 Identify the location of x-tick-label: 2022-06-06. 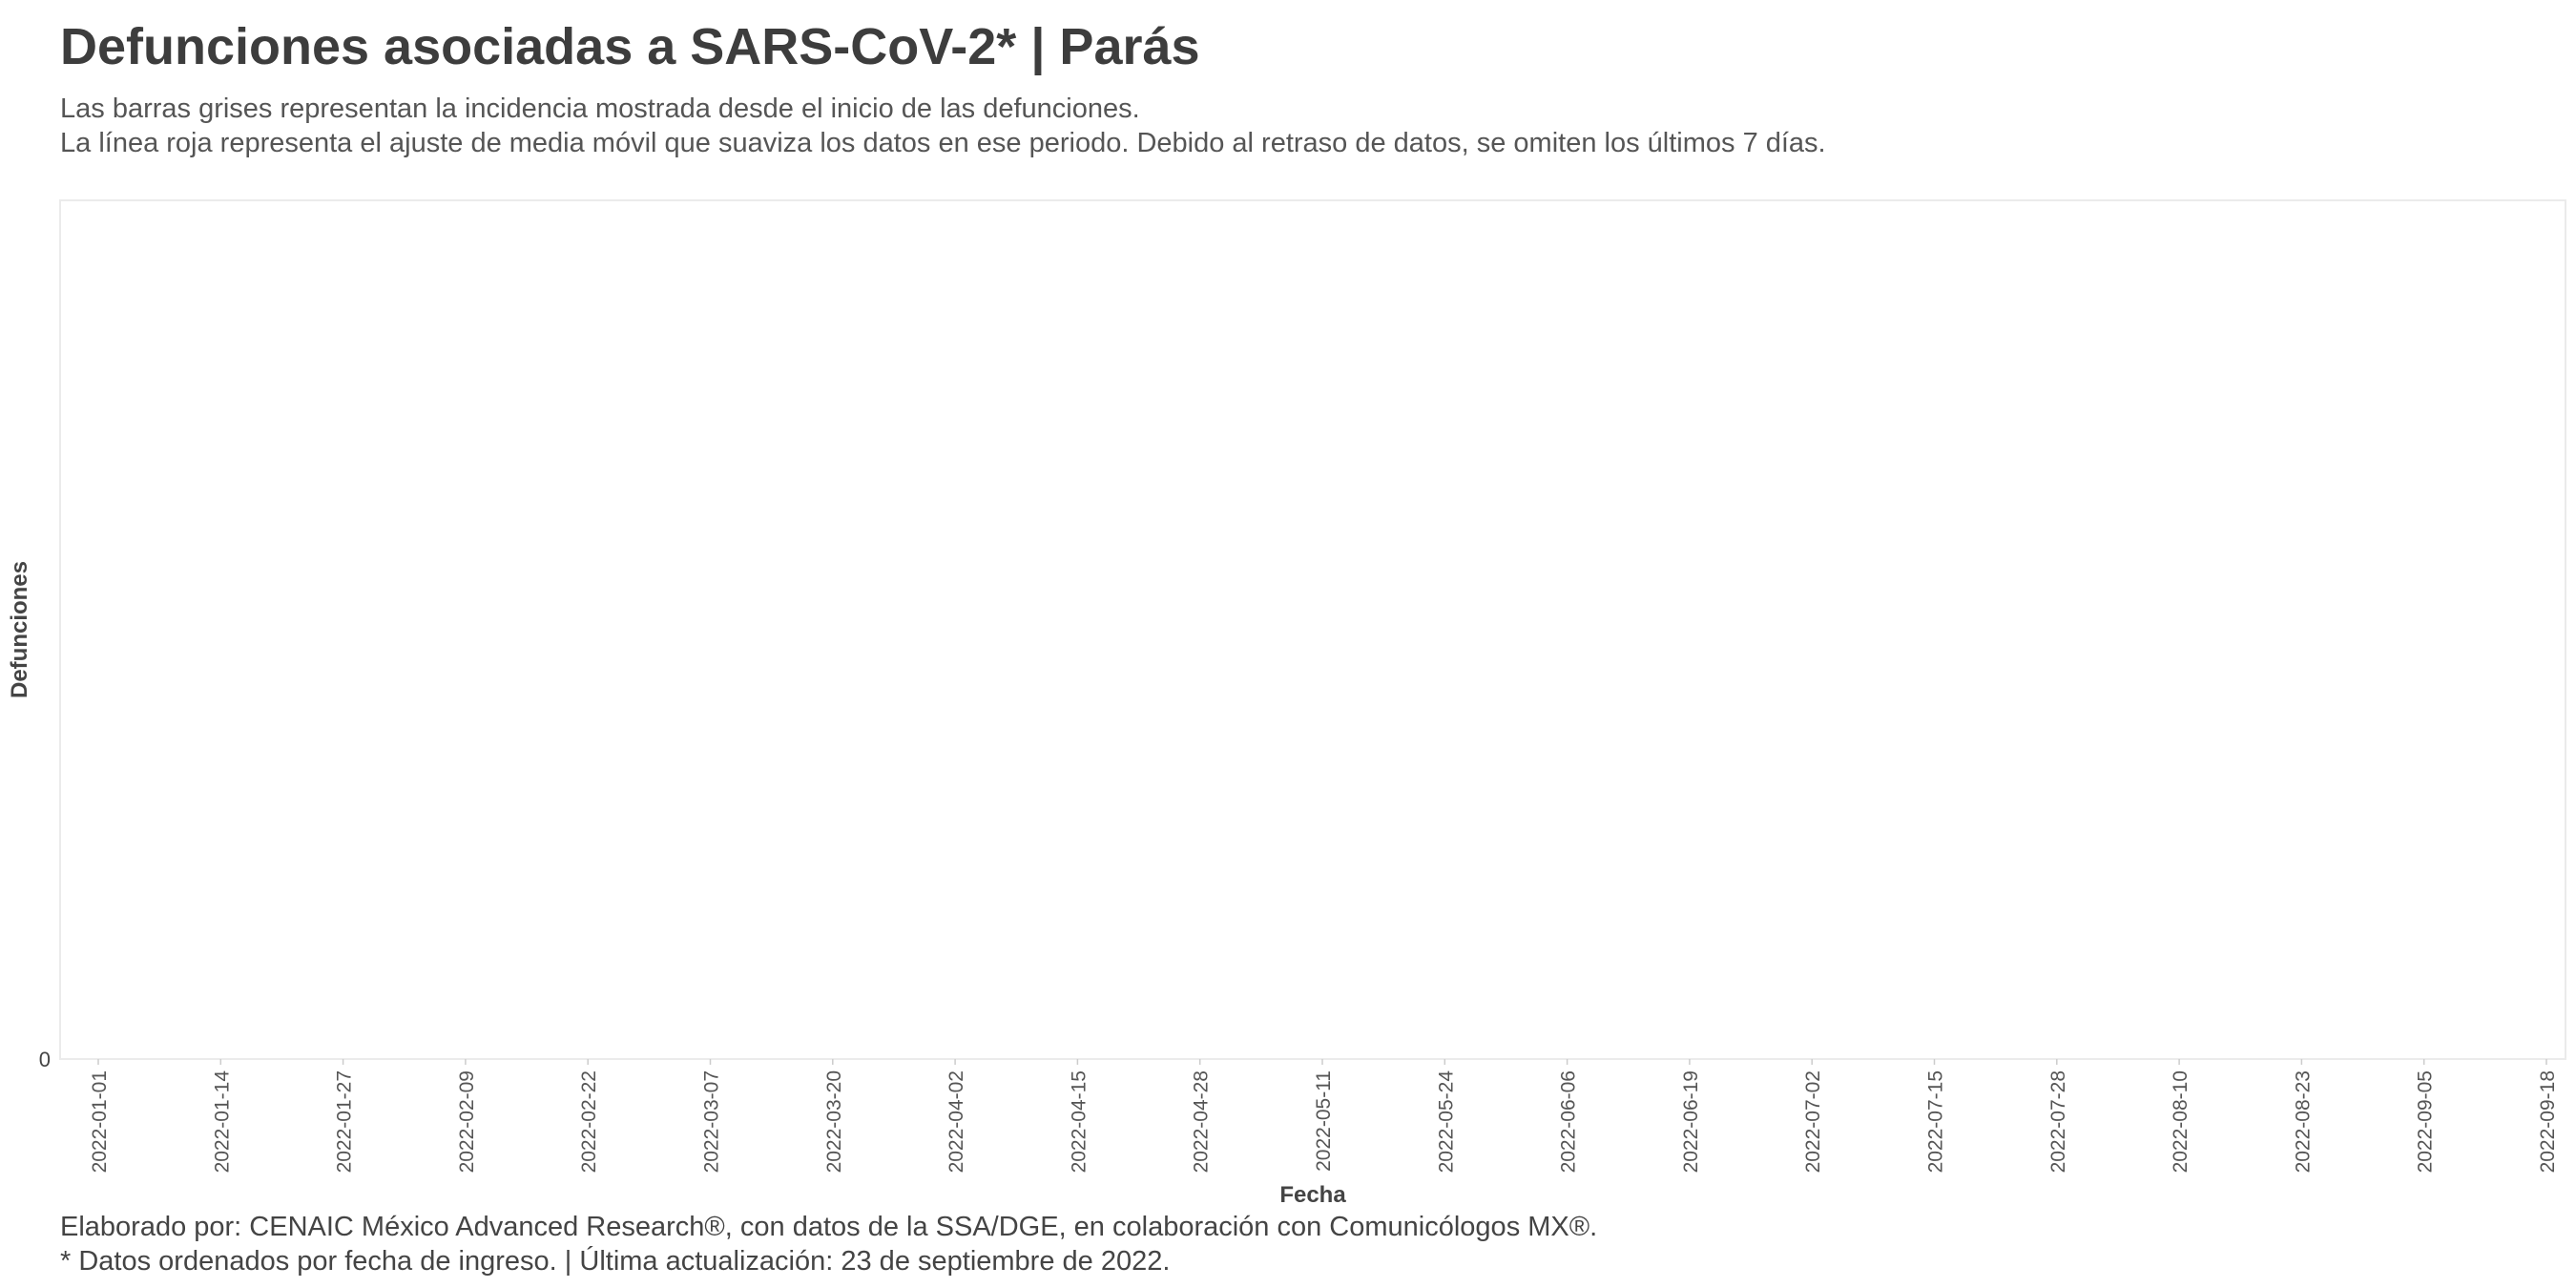
(1569, 1121).